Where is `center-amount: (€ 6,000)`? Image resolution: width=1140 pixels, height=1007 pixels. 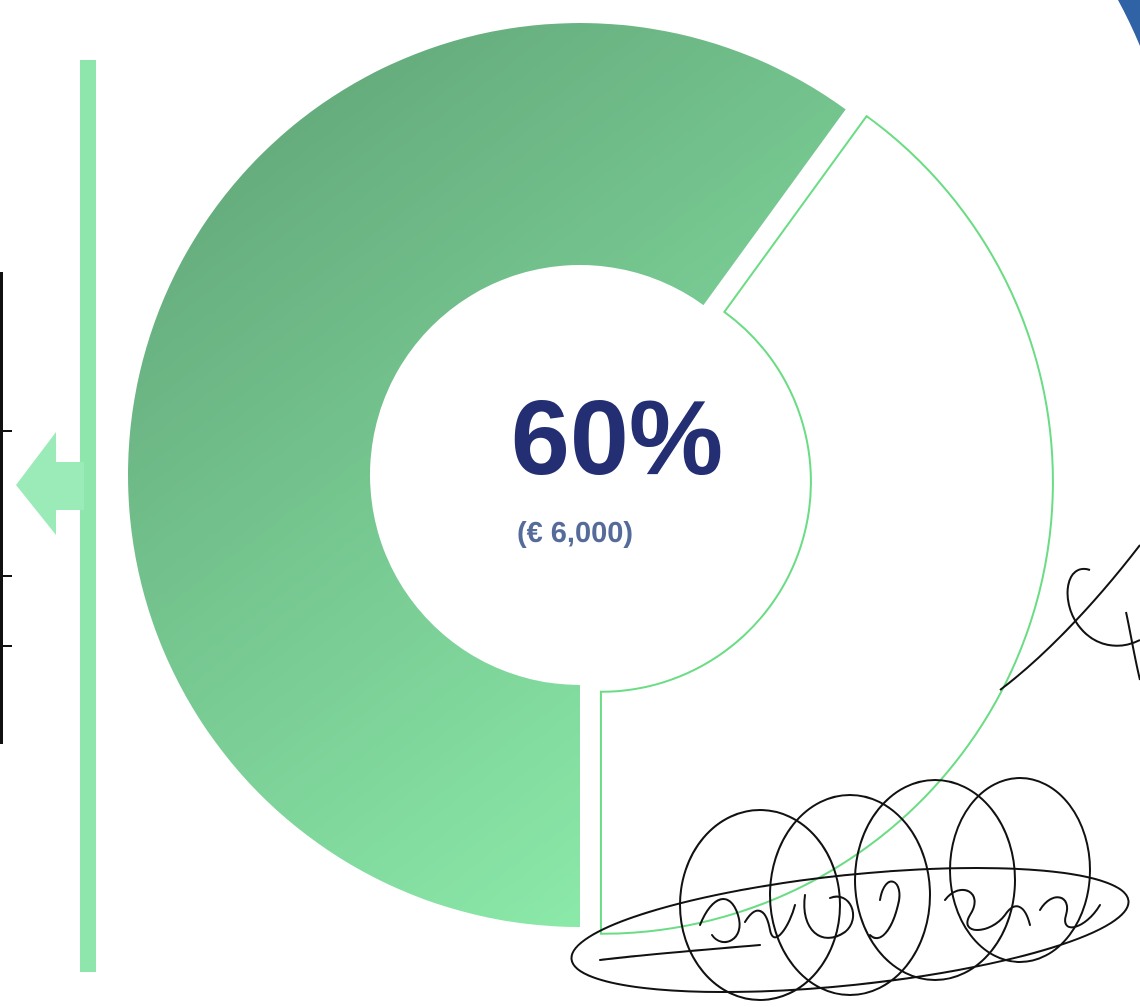 center-amount: (€ 6,000) is located at coordinates (575, 533).